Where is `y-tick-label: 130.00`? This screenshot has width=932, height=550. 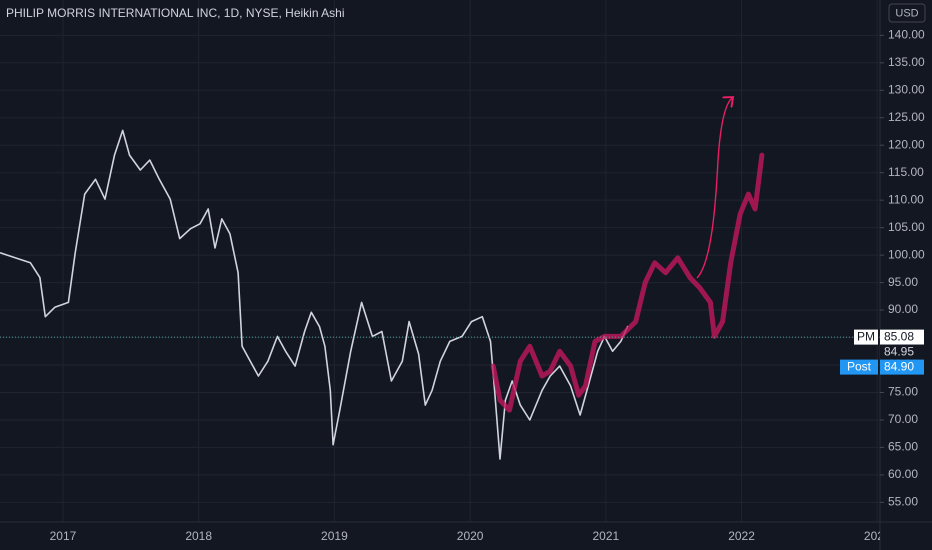 y-tick-label: 130.00 is located at coordinates (906, 89).